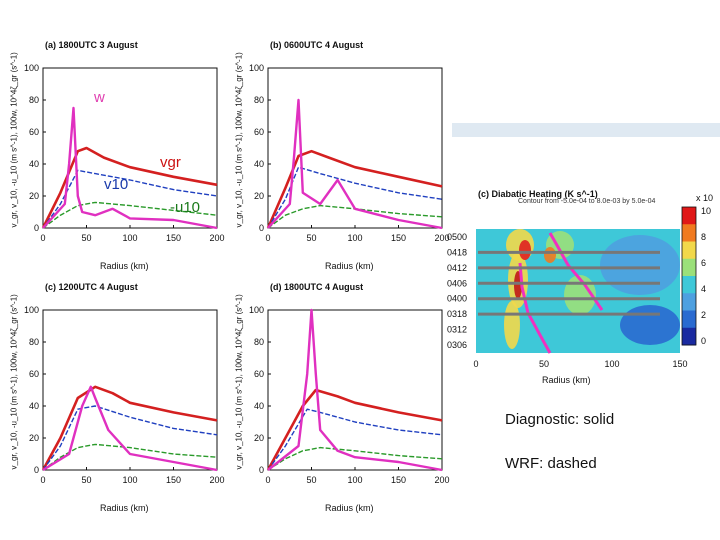 This screenshot has height=540, width=720. Describe the element at coordinates (185, 207) in the screenshot. I see `label-u10: -u10` at that location.